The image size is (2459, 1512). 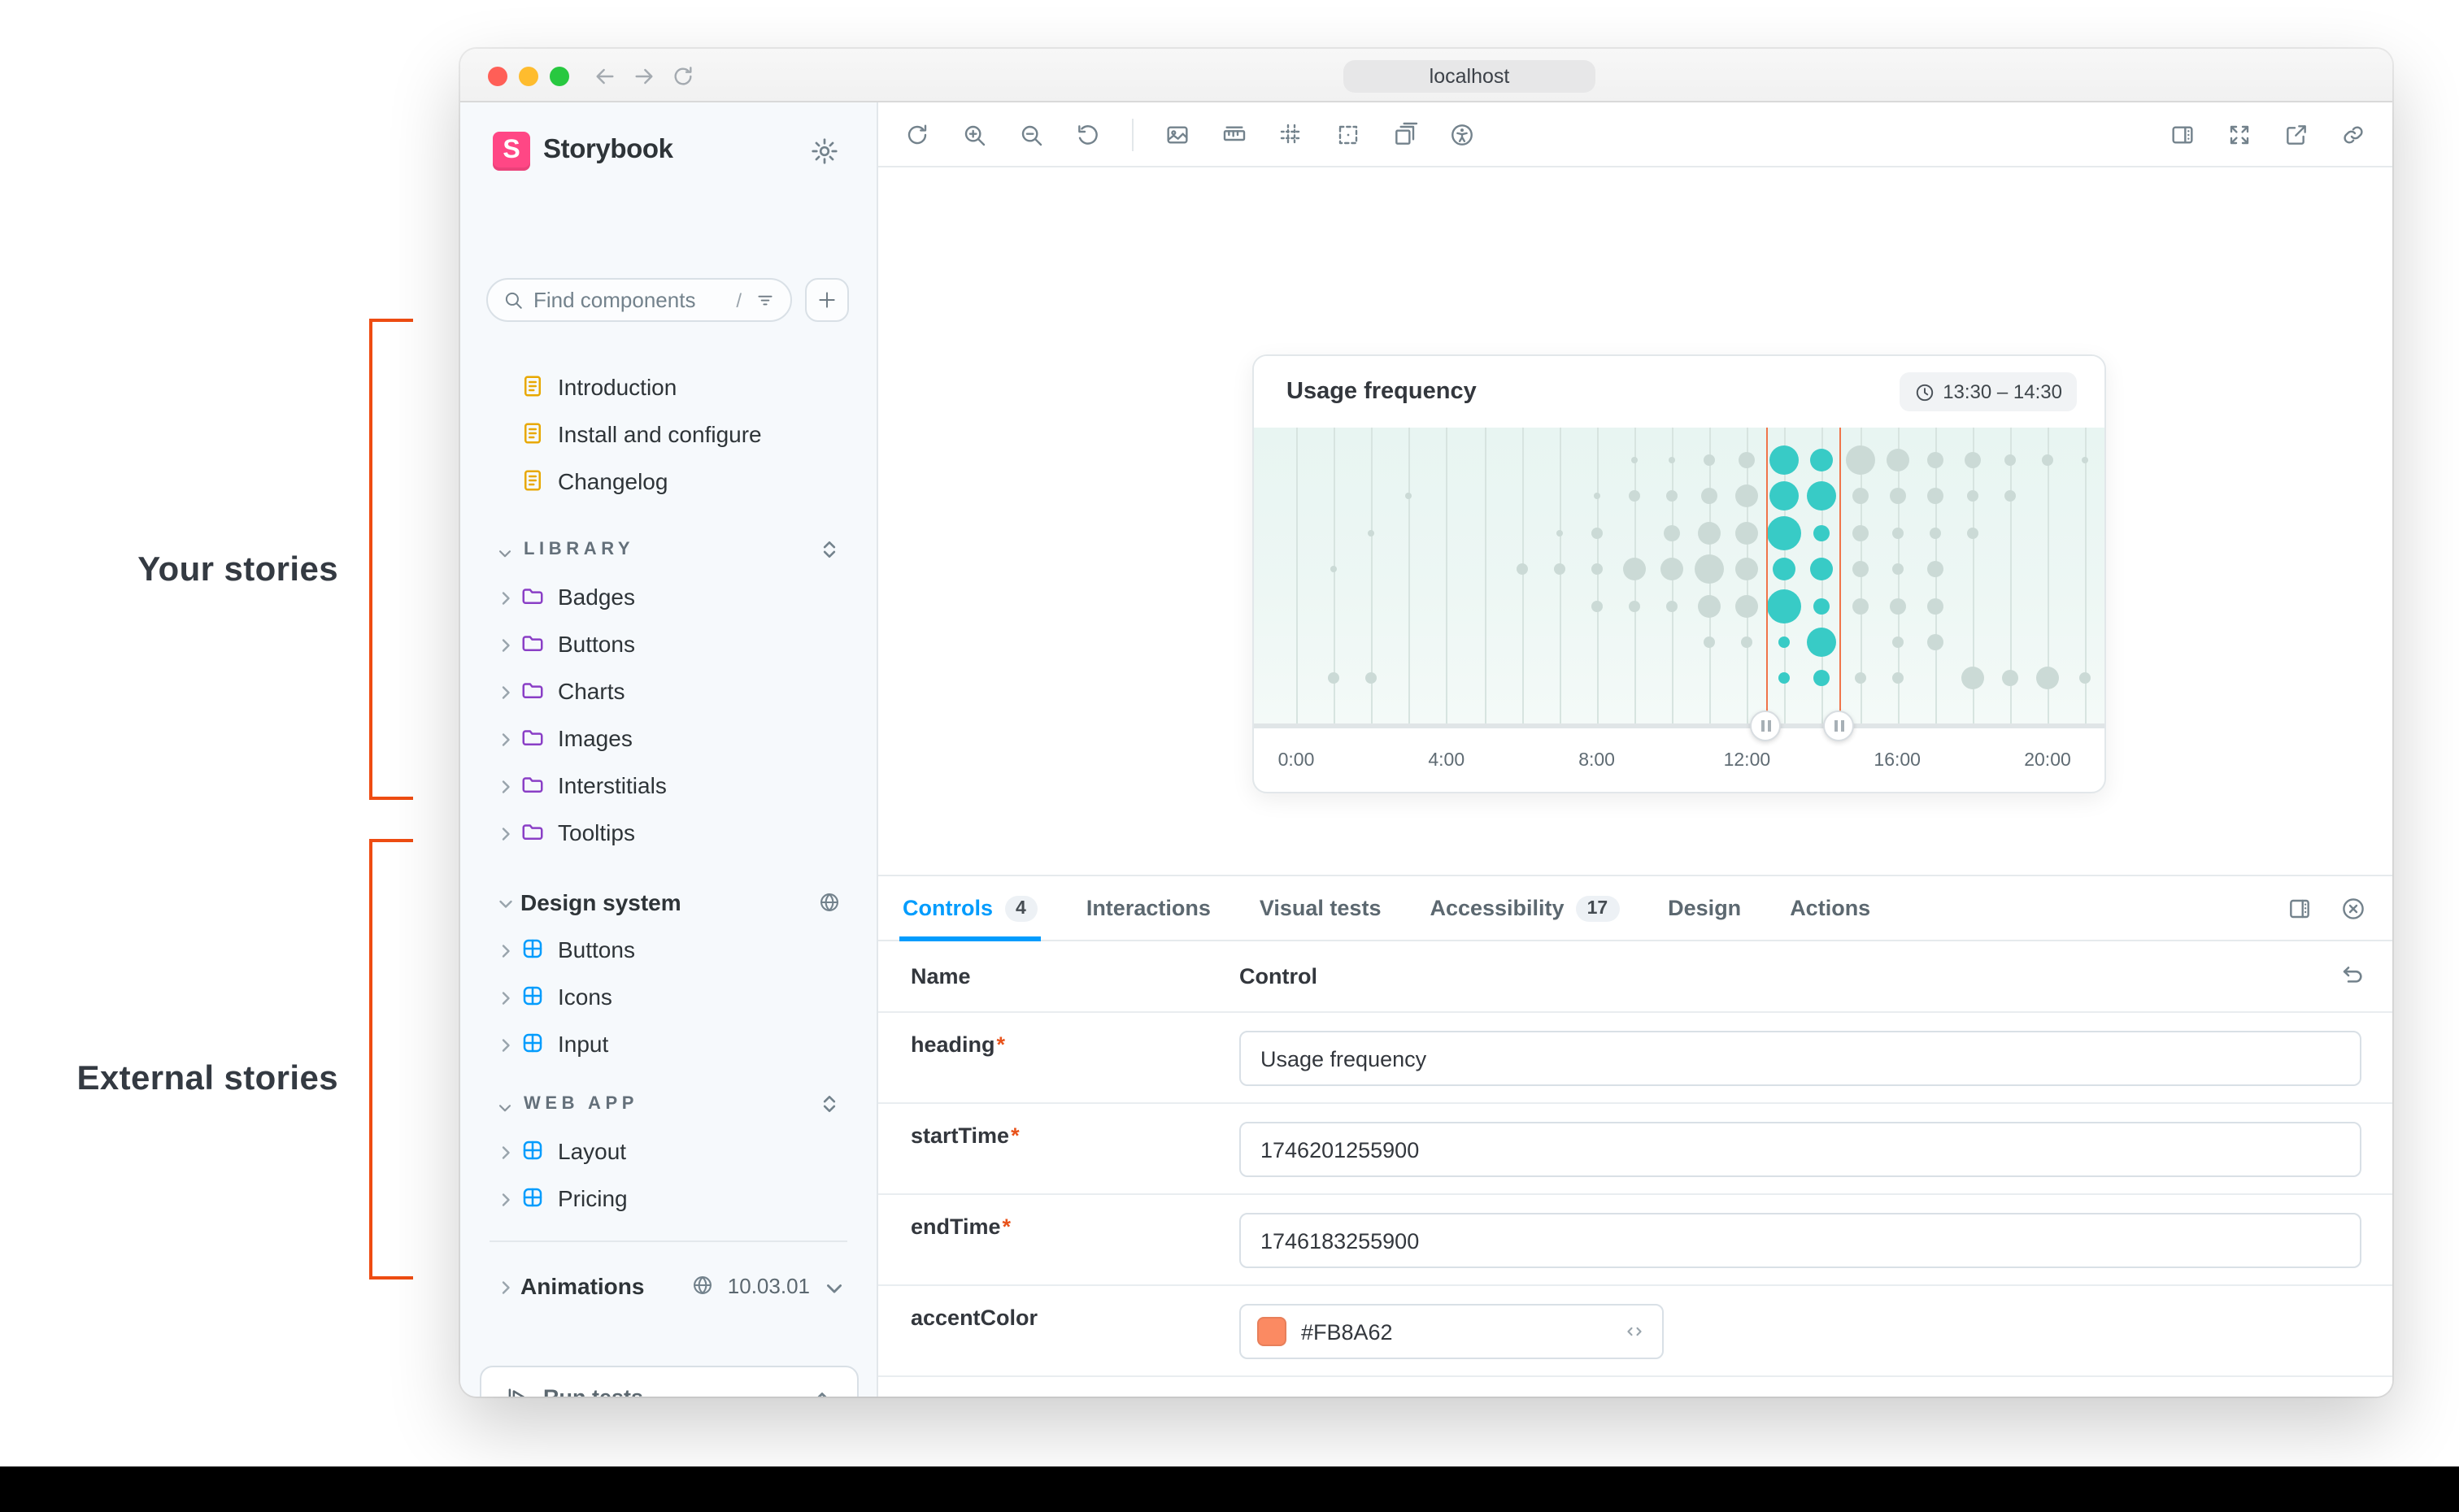 What do you see at coordinates (1525, 908) in the screenshot?
I see `tab-accessibility: Accessibility 17` at bounding box center [1525, 908].